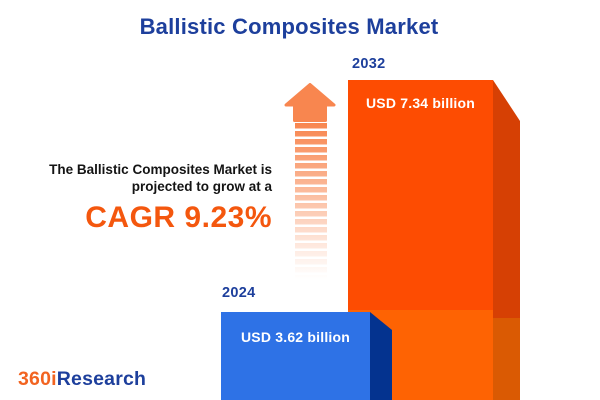 This screenshot has height=400, width=600. What do you see at coordinates (310, 102) in the screenshot?
I see `arrow-head-icon` at bounding box center [310, 102].